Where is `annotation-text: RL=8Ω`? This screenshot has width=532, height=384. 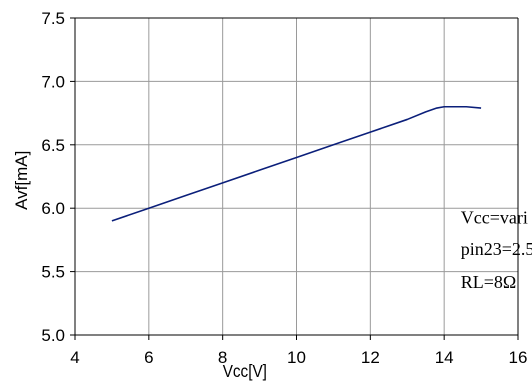
annotation-text: RL=8Ω is located at coordinates (489, 282).